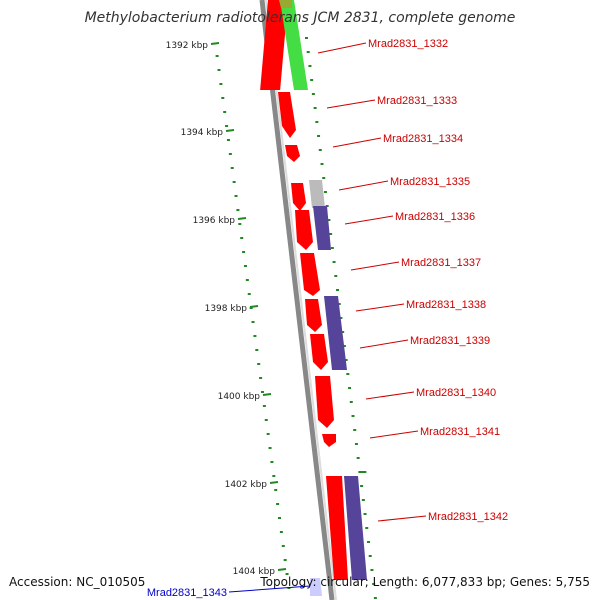 The height and width of the screenshot is (600, 600). What do you see at coordinates (226, 309) in the screenshot?
I see `scale-label: 1398 kbp` at bounding box center [226, 309].